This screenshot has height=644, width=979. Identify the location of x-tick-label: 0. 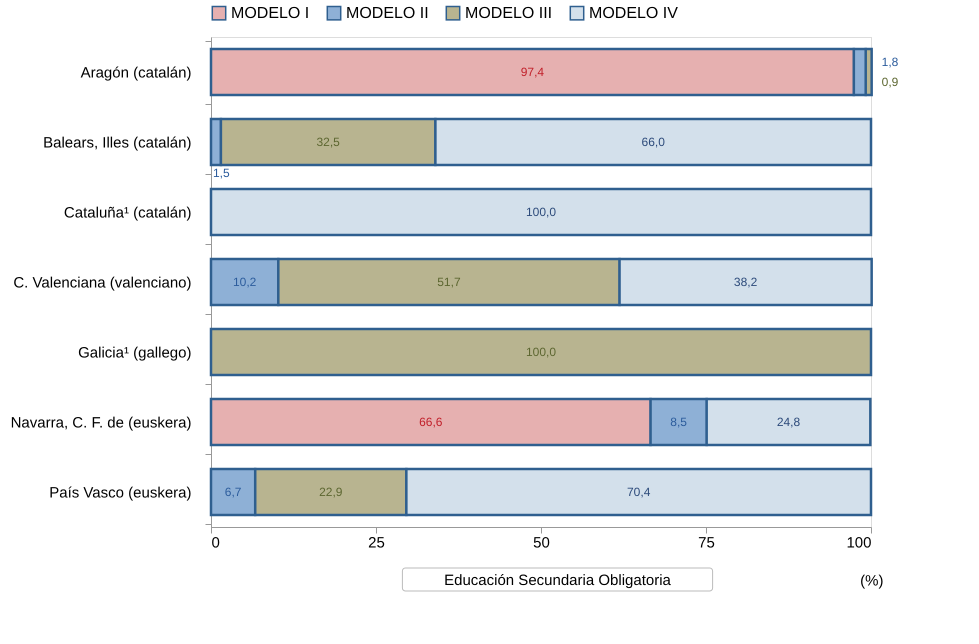
(216, 543).